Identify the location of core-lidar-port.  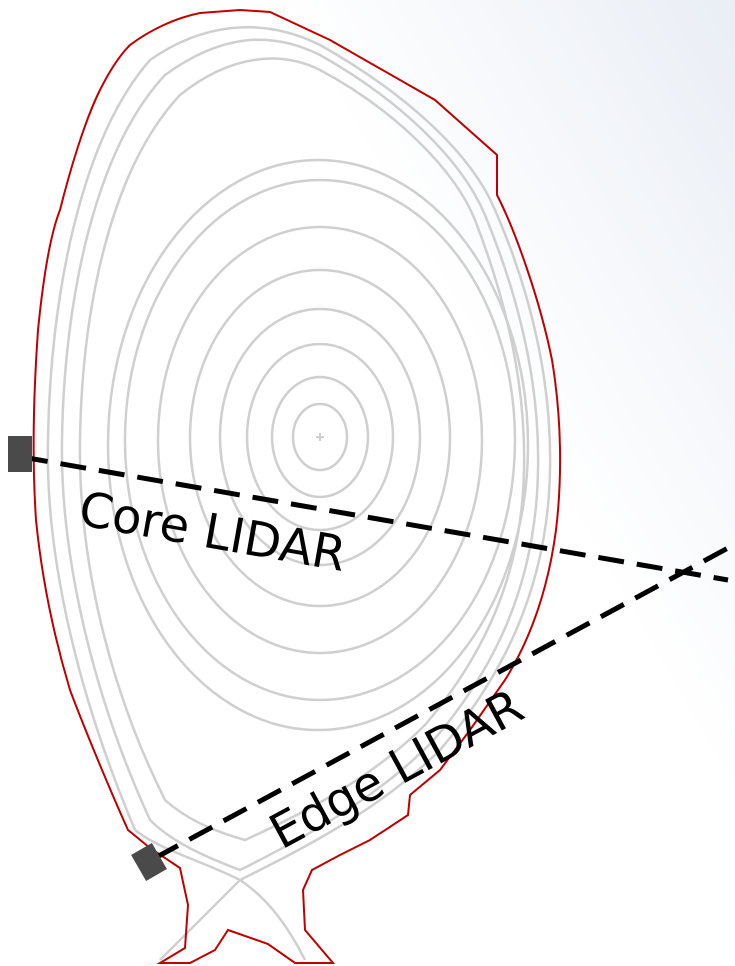
(20, 454).